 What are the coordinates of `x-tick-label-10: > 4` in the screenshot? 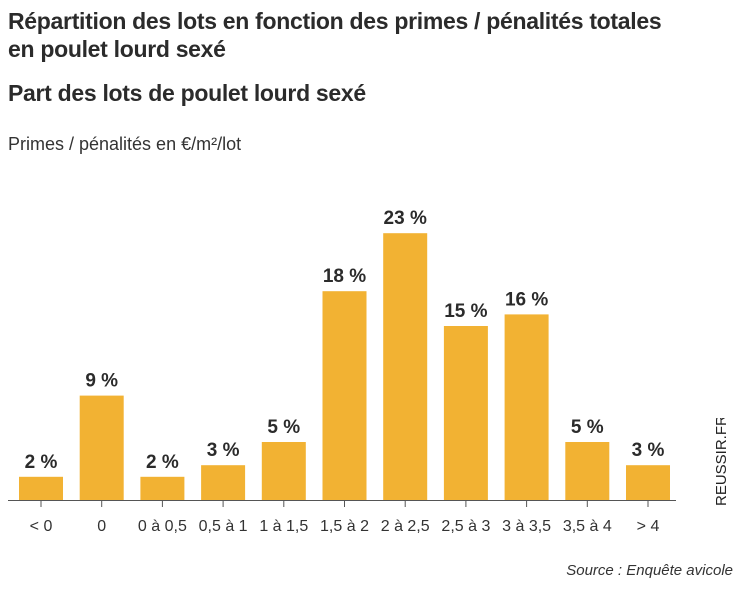 It's located at (648, 526).